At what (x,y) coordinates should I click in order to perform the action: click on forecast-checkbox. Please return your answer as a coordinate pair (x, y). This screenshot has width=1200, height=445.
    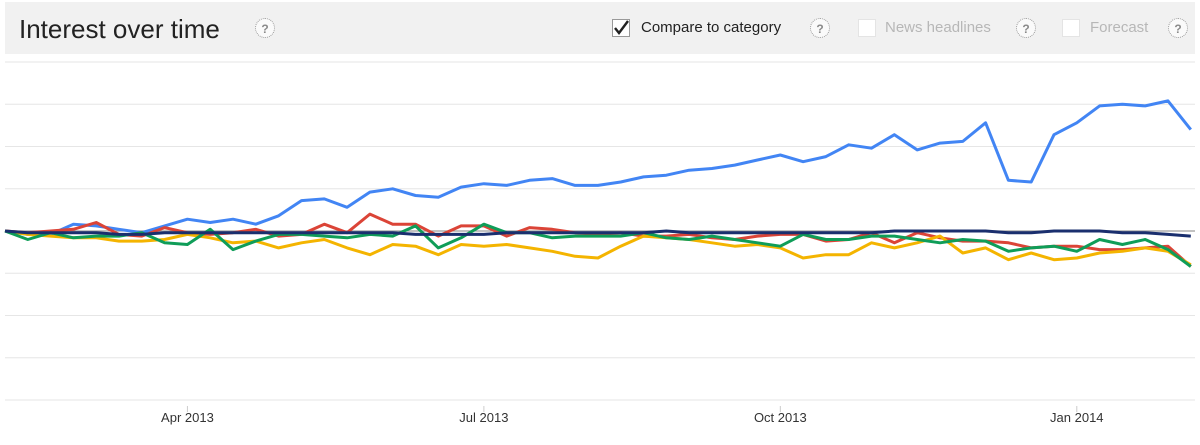
    Looking at the image, I should click on (1071, 28).